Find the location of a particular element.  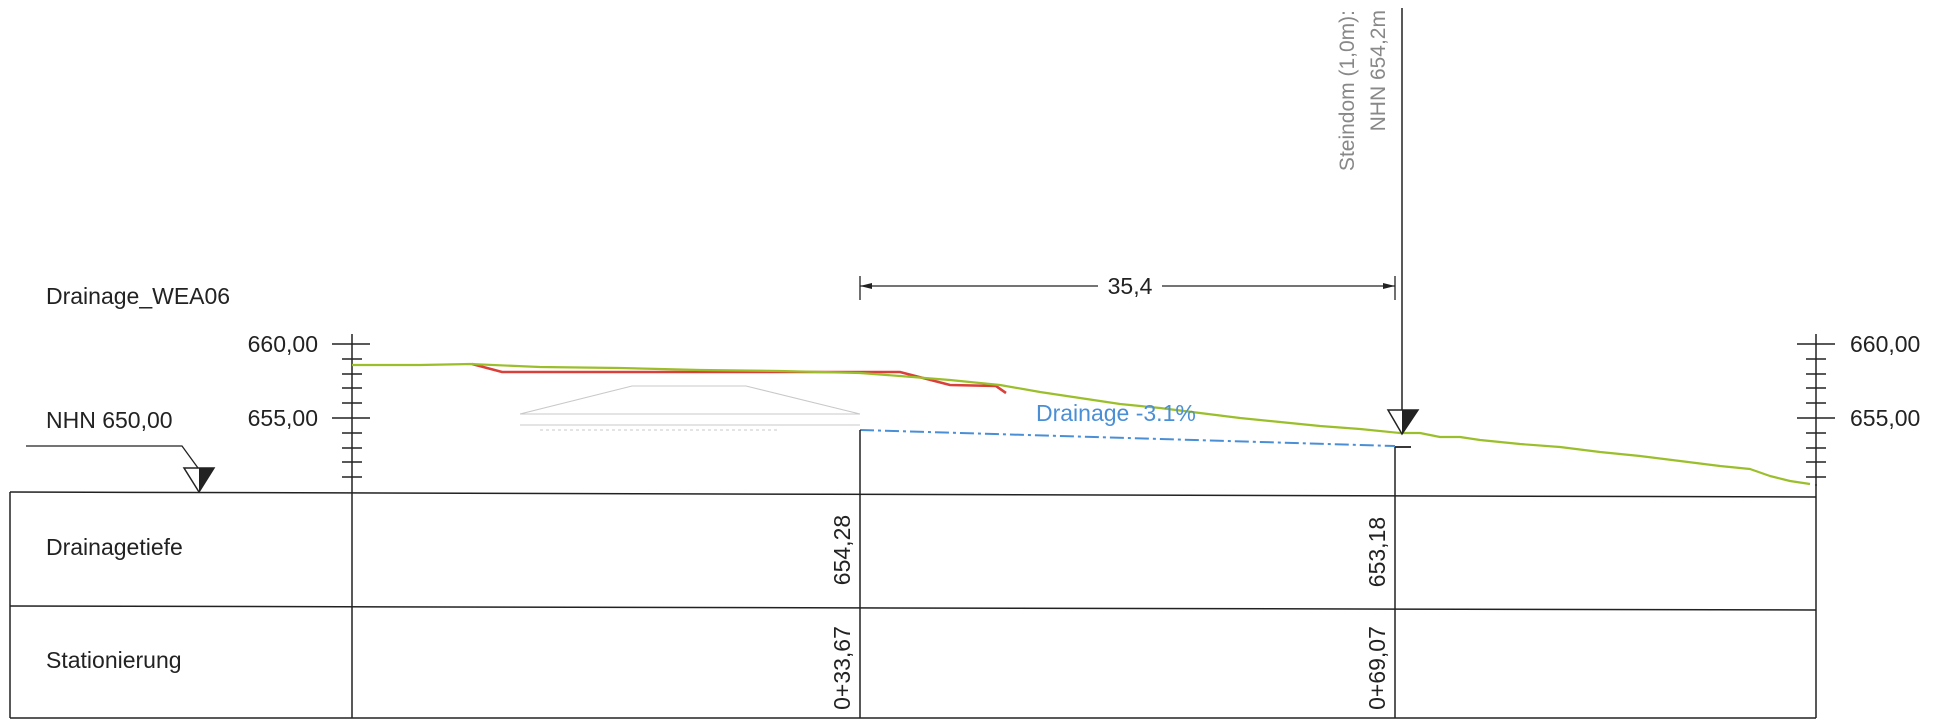

reference-level-label: NHN 650,00 is located at coordinates (109, 420).